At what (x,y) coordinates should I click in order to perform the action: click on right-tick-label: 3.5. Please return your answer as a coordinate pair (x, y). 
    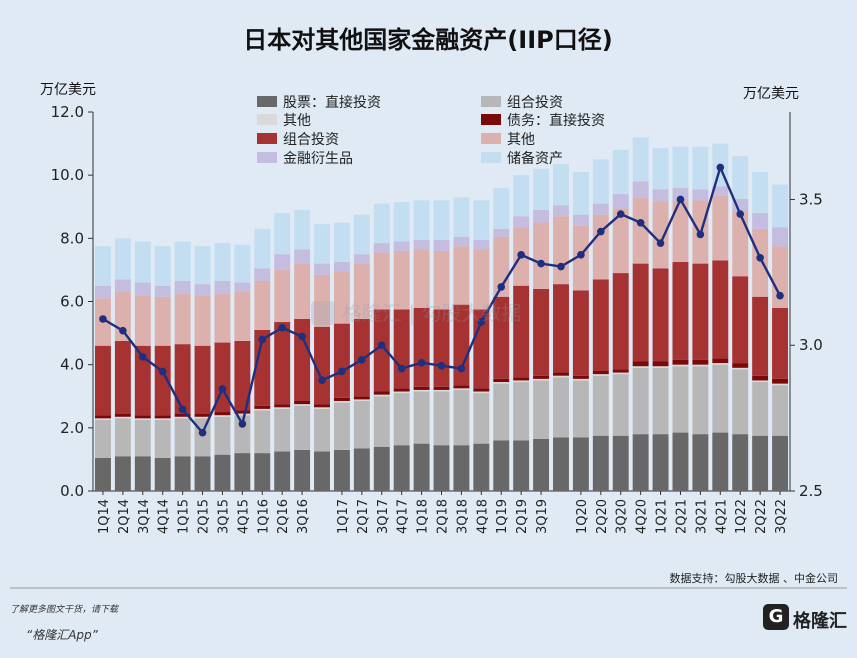
    Looking at the image, I should click on (811, 199).